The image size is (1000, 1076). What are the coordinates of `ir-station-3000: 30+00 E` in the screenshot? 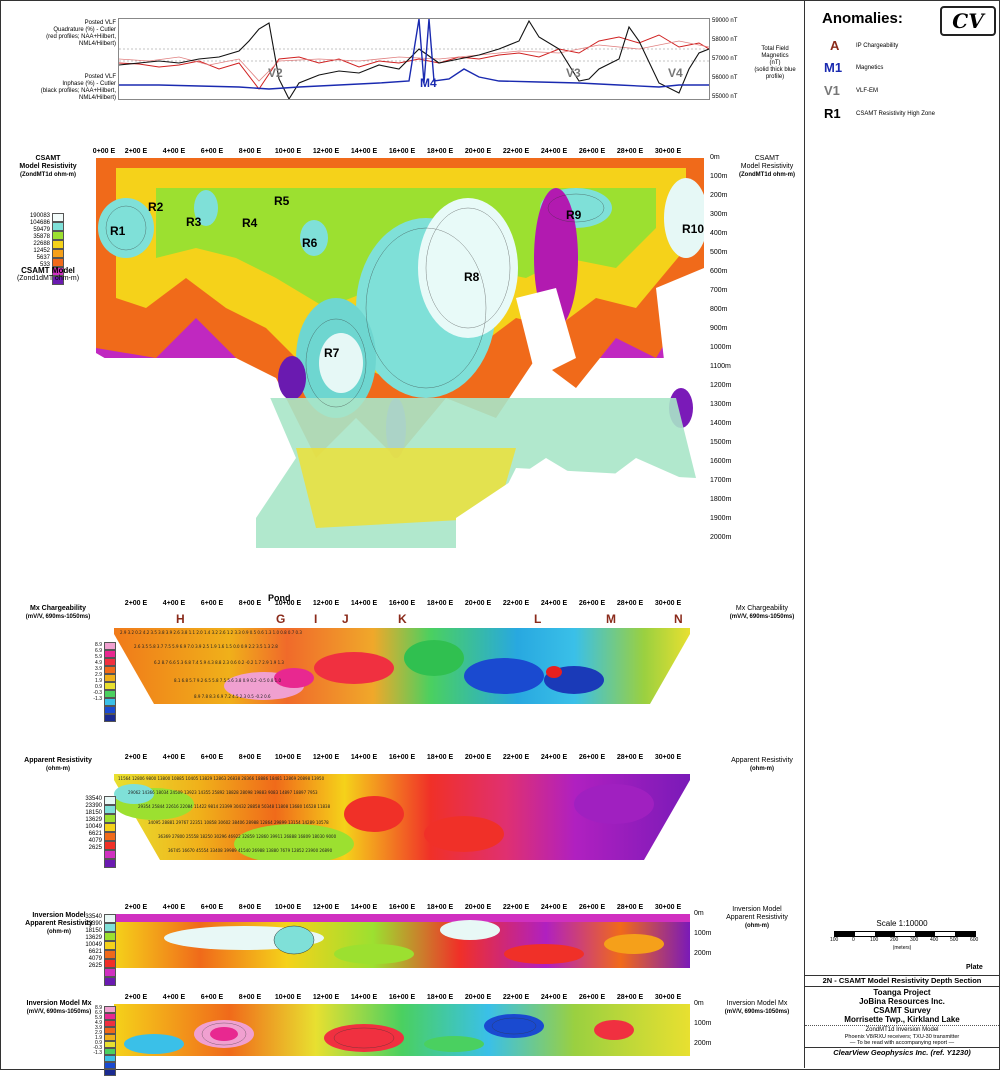 It's located at (668, 907).